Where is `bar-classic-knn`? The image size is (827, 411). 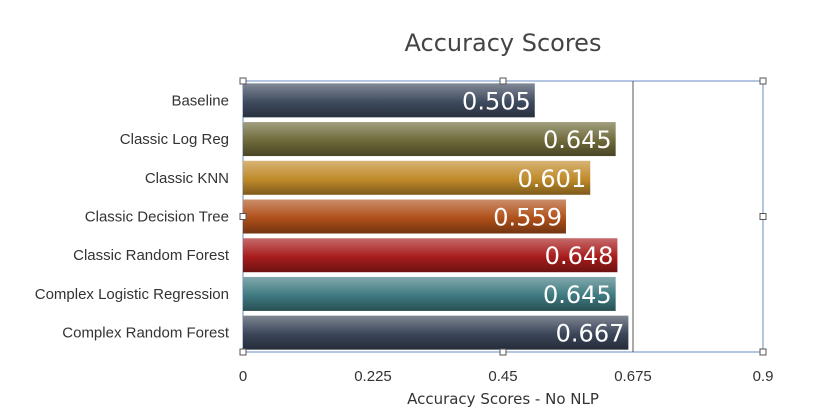
bar-classic-knn is located at coordinates (417, 177).